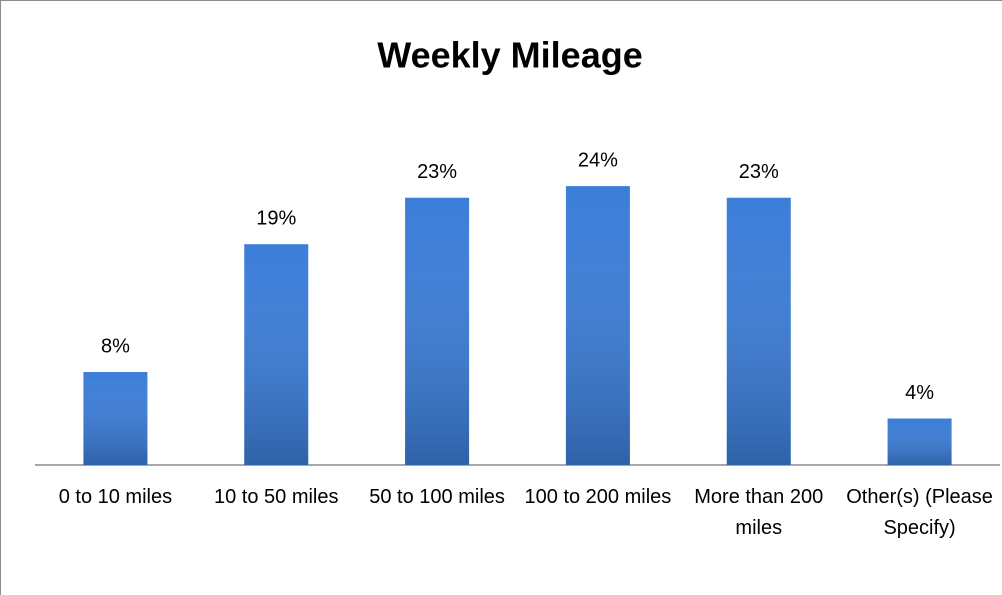  I want to click on data-label: 19%, so click(276, 219).